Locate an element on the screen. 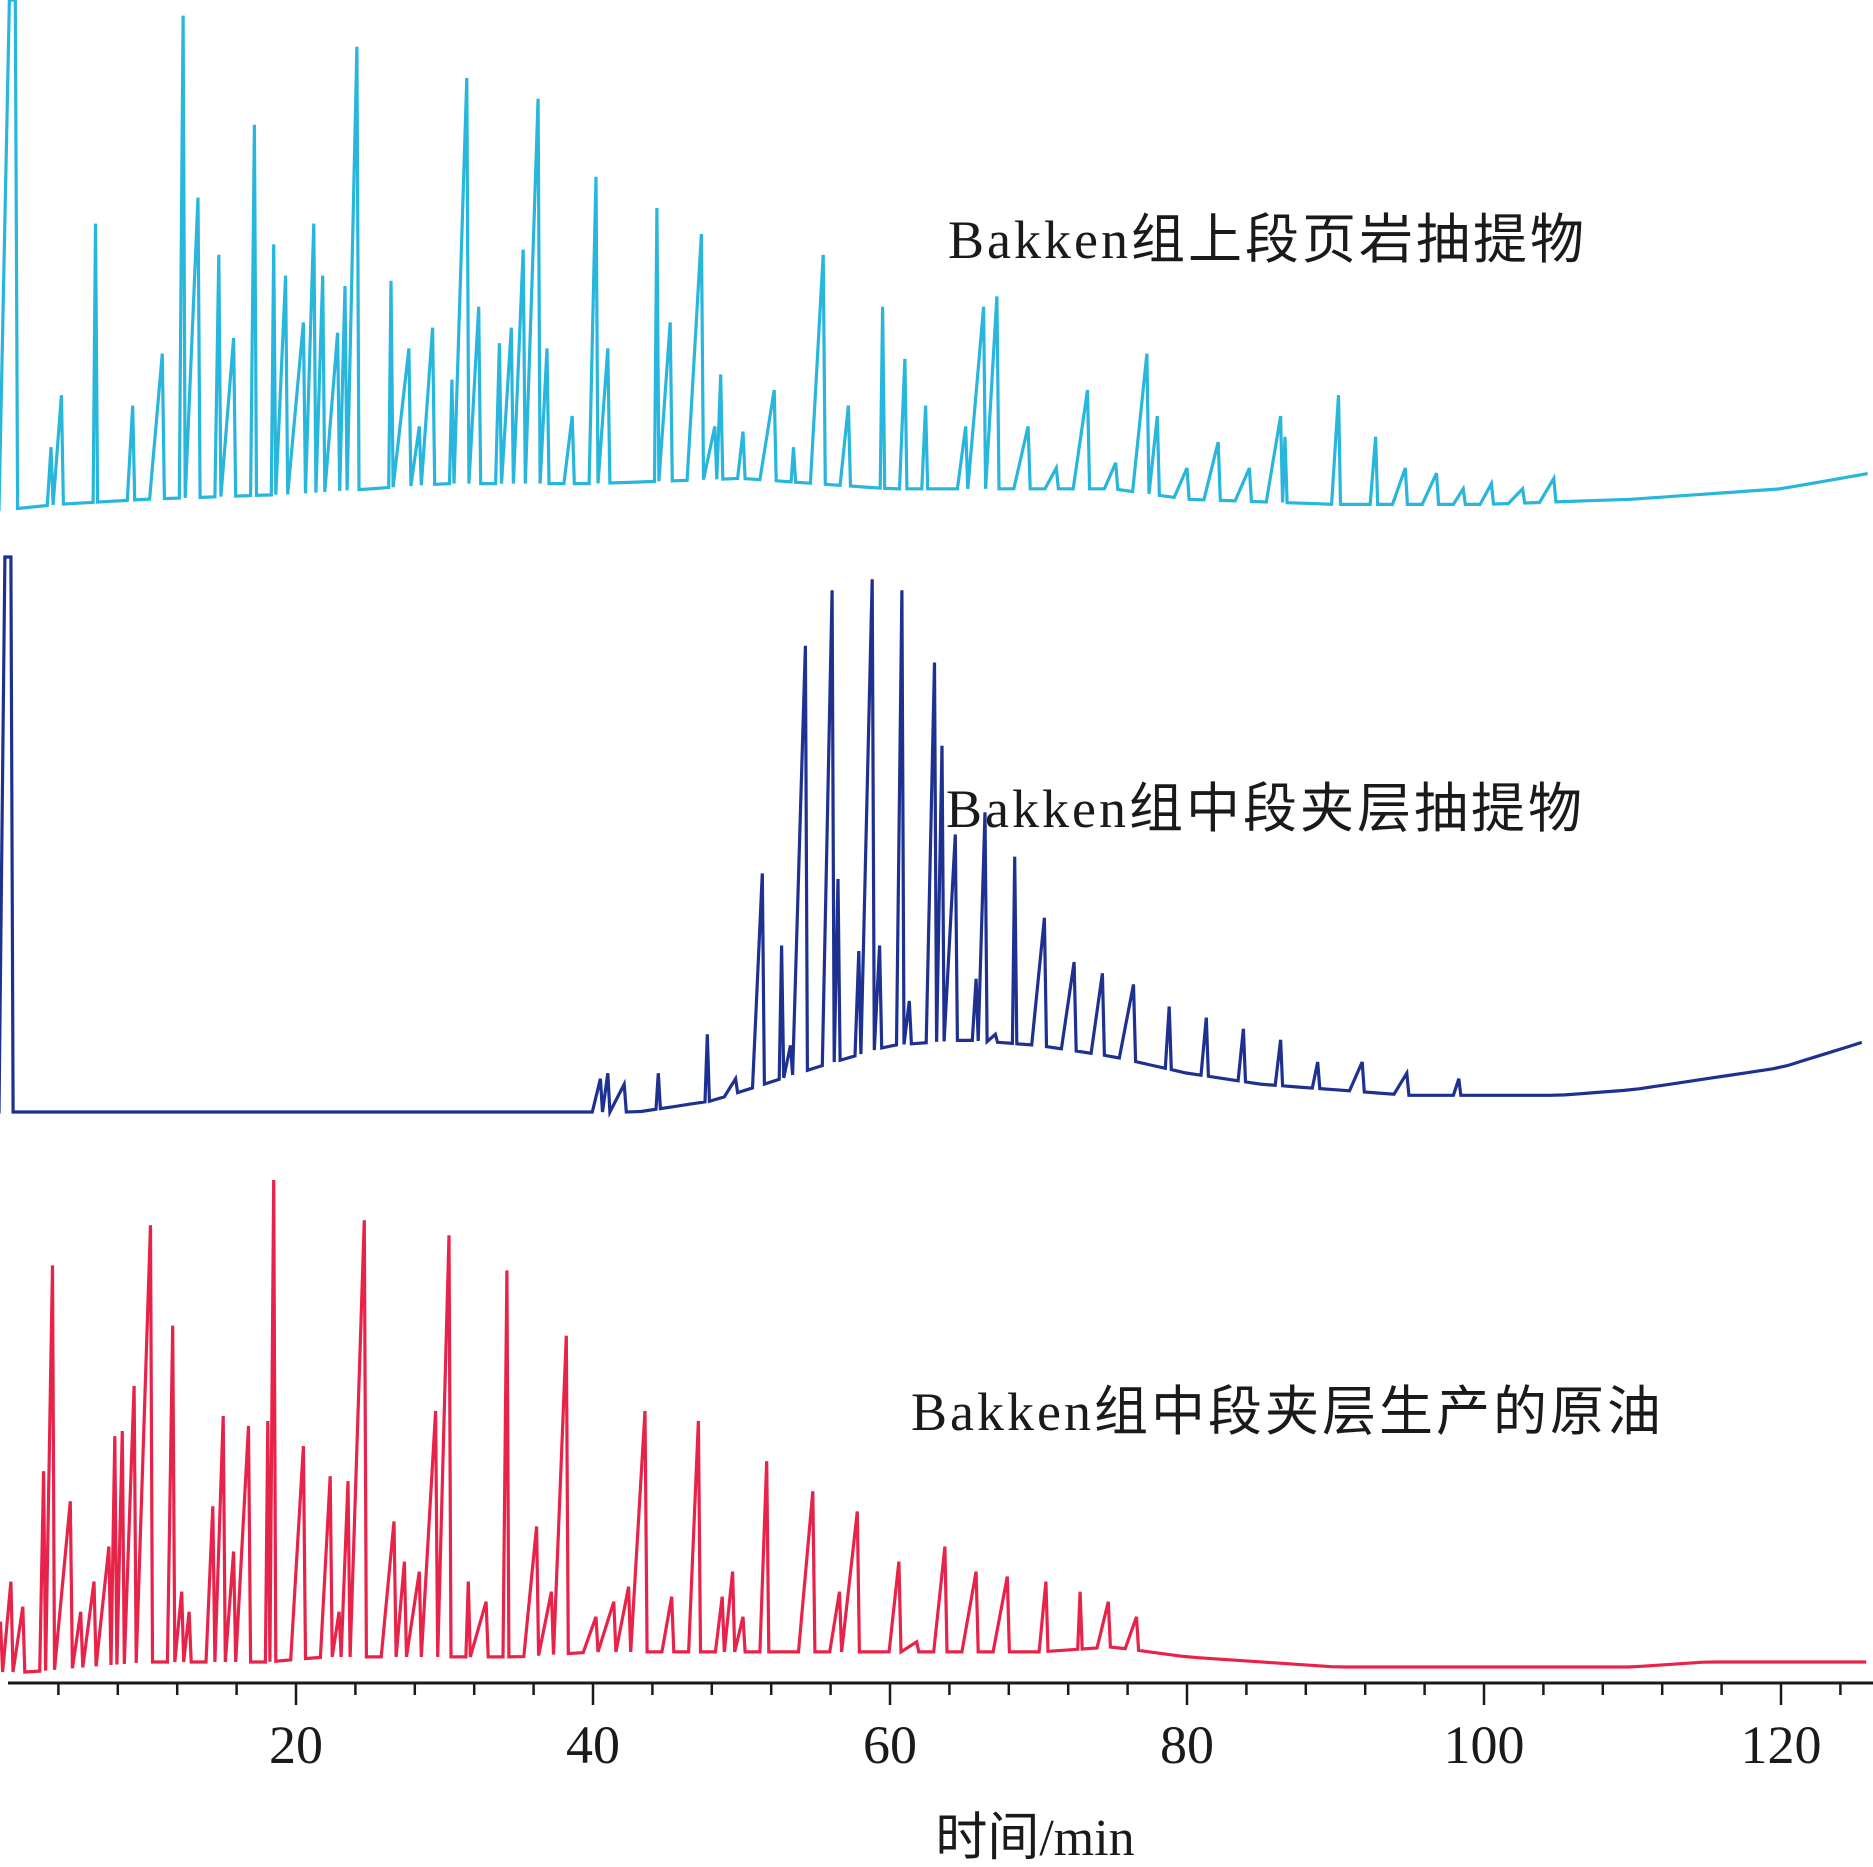 The width and height of the screenshot is (1873, 1867). x-tick-label: 120 is located at coordinates (1781, 1745).